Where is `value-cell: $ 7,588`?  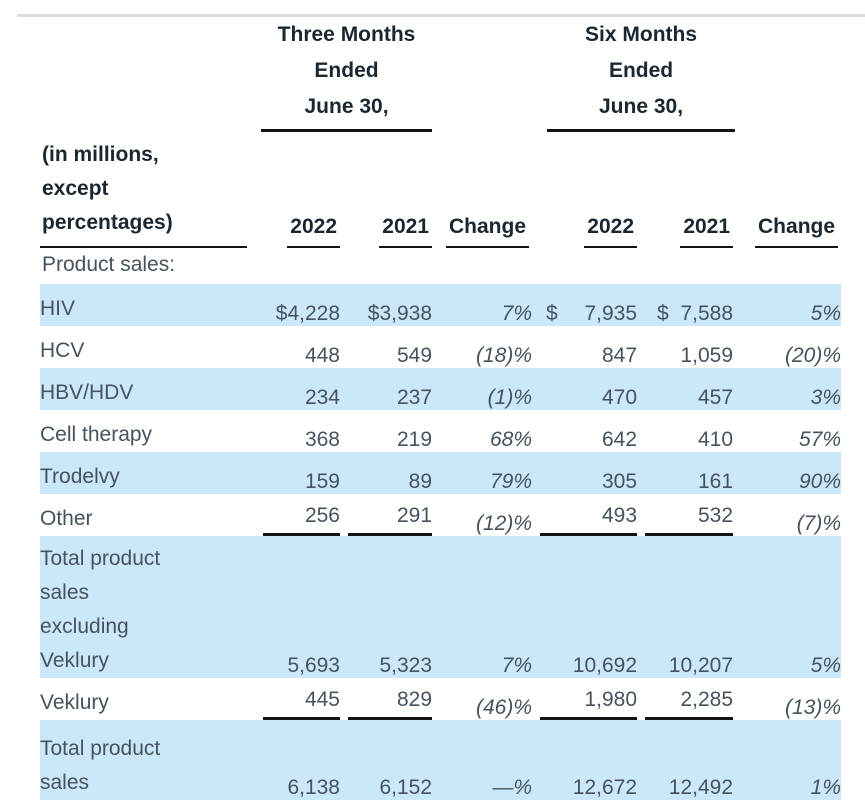 value-cell: $ 7,588 is located at coordinates (685, 305).